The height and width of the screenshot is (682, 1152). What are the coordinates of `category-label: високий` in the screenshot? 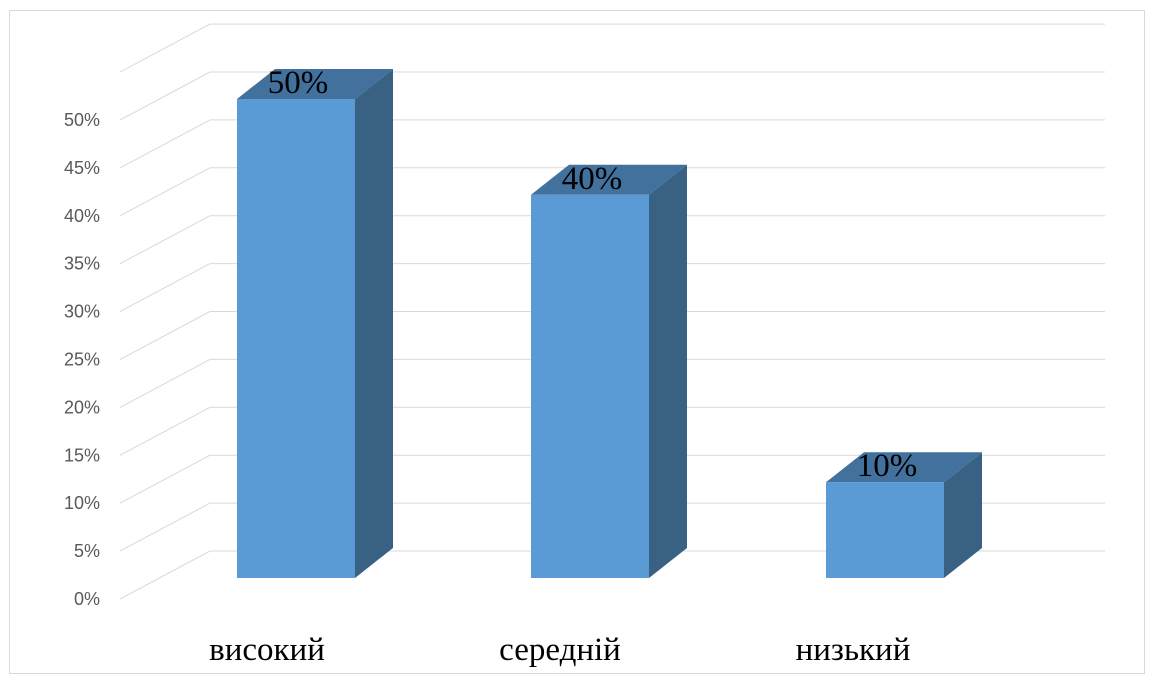 It's located at (267, 650).